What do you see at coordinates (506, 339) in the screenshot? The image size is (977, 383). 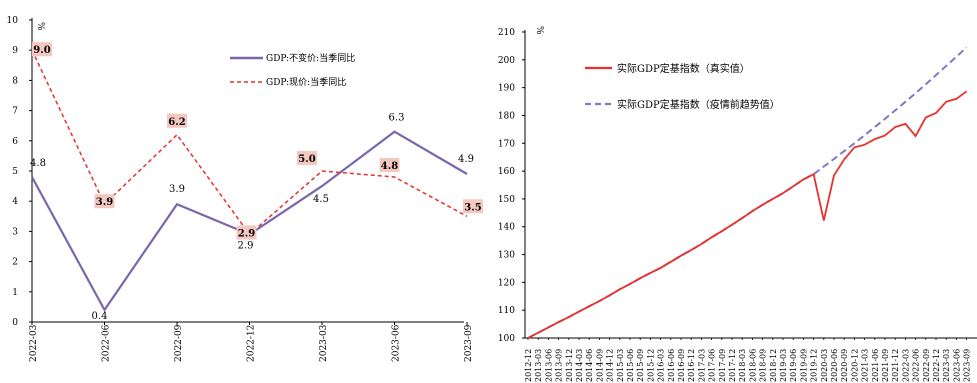 I see `y-tick-label: 100` at bounding box center [506, 339].